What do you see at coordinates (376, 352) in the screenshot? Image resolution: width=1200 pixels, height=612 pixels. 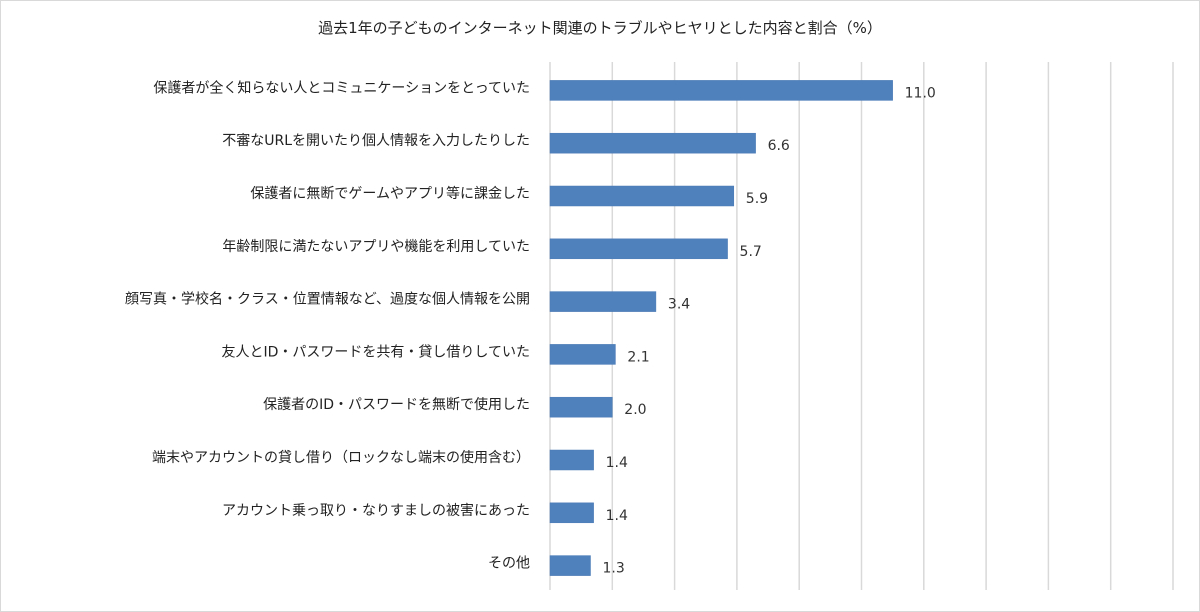 I see `category-label: 友人とID・パスワードを共有・貸し借りしていた` at bounding box center [376, 352].